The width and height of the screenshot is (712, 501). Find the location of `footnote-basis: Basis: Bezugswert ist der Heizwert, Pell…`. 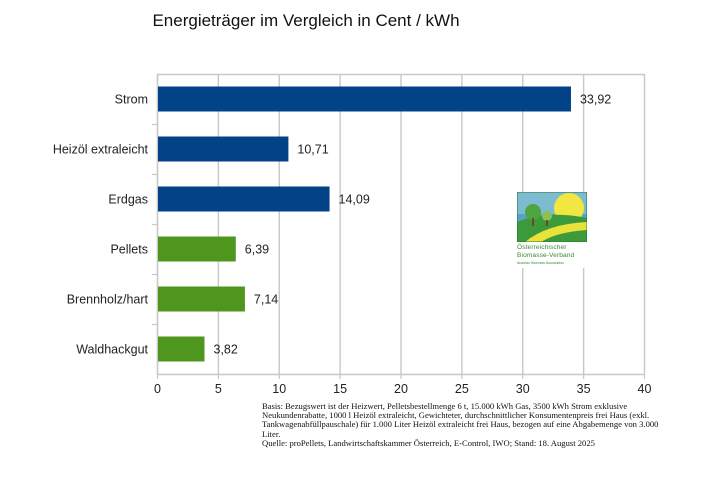

footnote-basis: Basis: Bezugswert ist der Heizwert, Pell… is located at coordinates (460, 420).